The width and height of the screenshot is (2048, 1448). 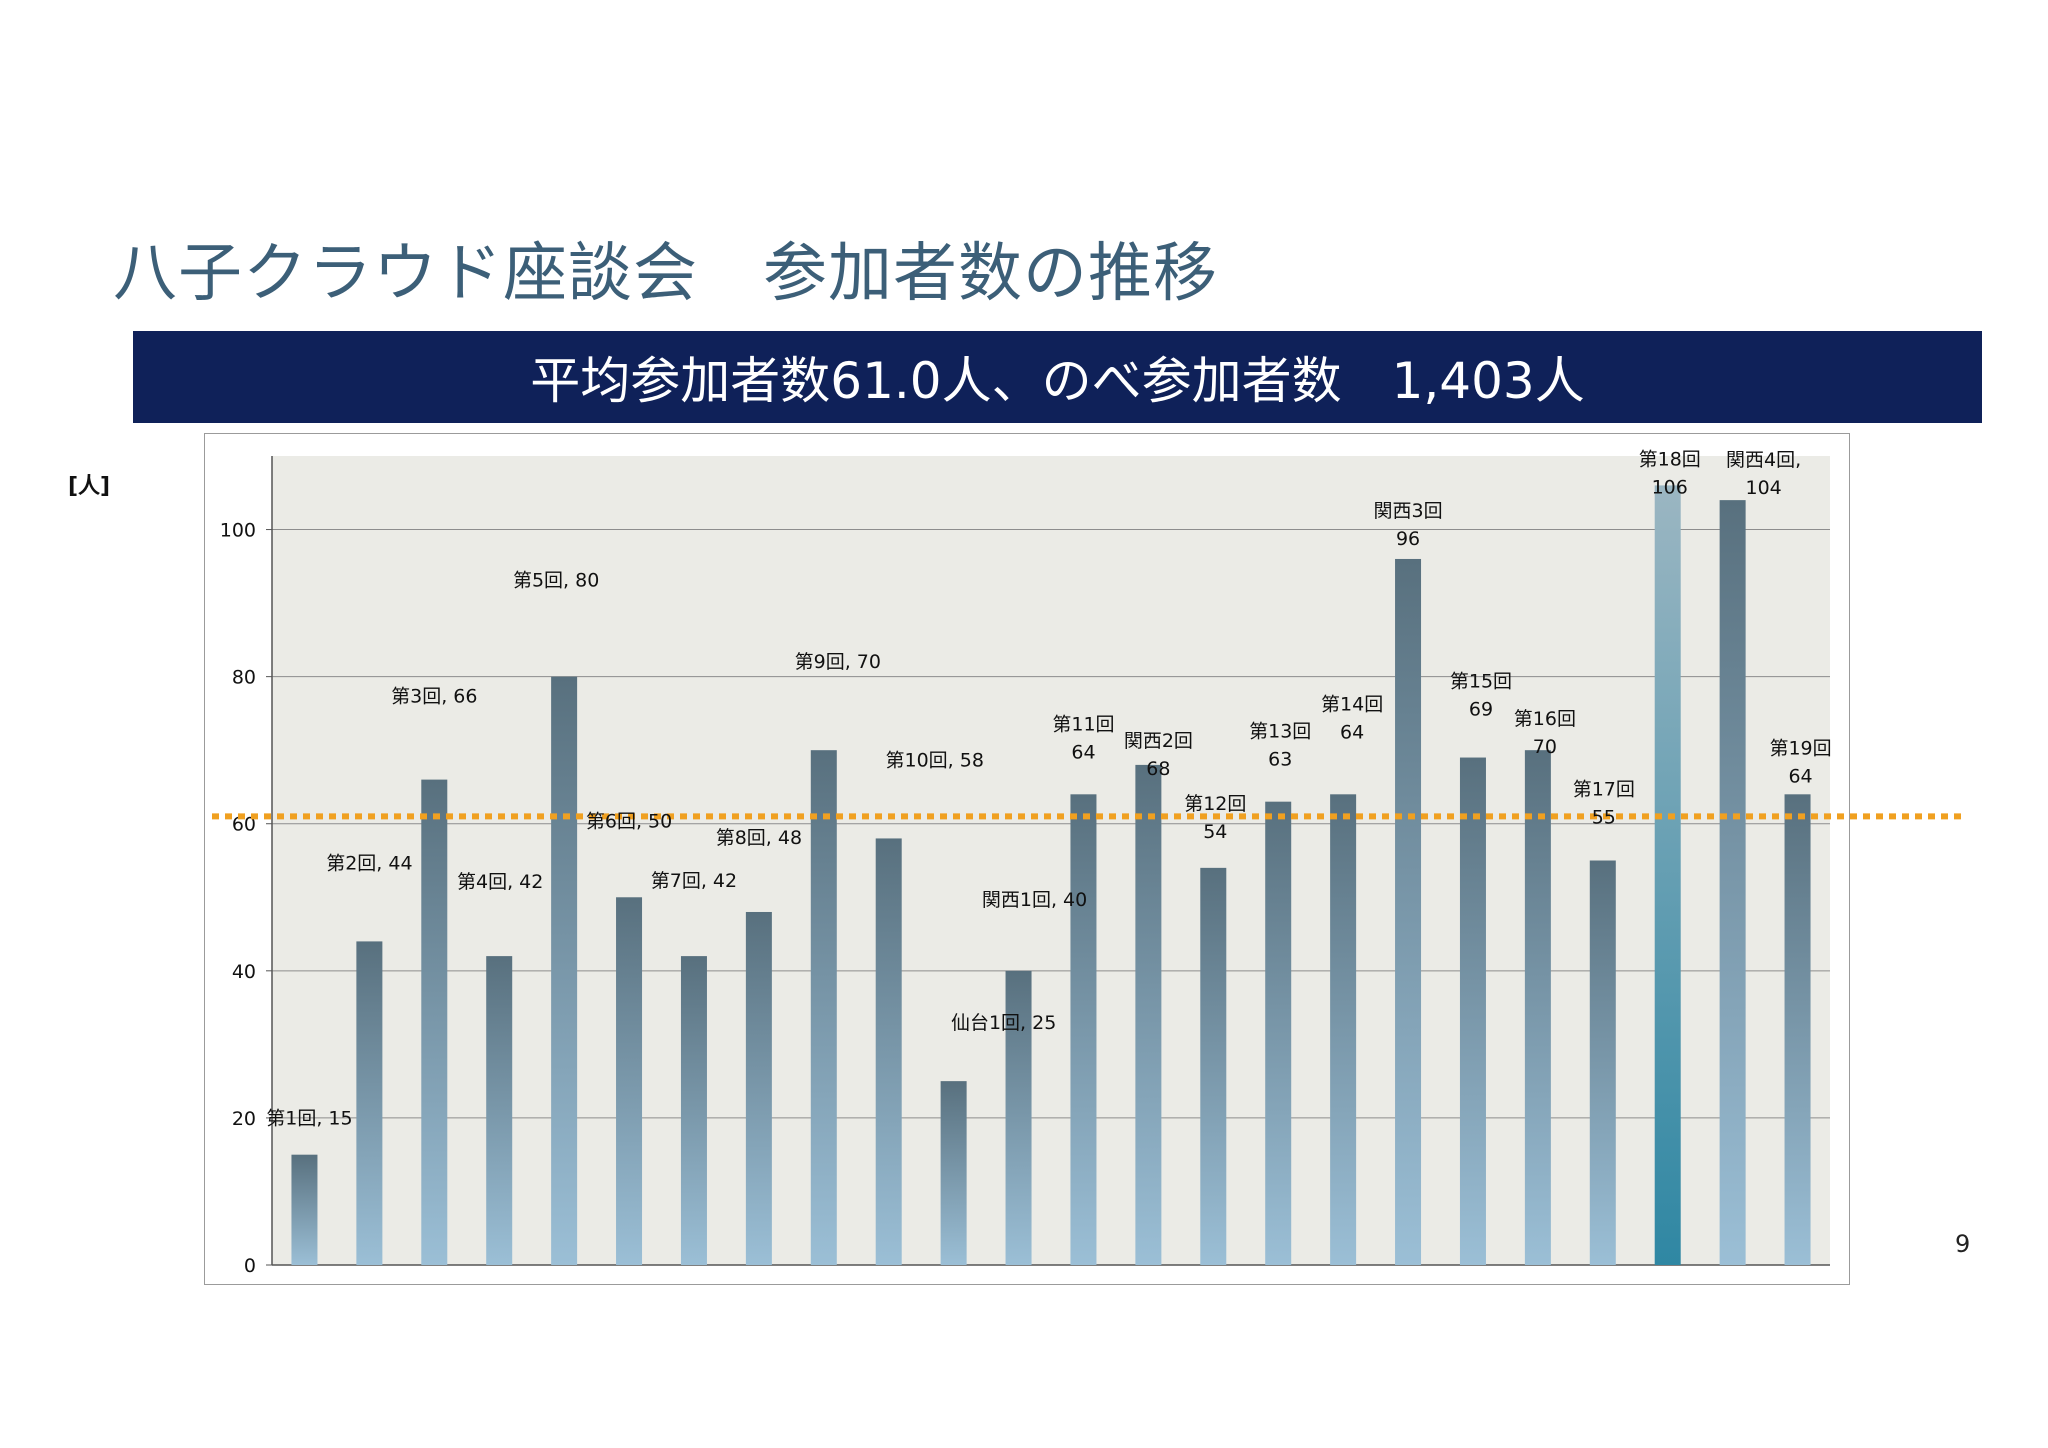 I want to click on data-label: 106, so click(x=1670, y=487).